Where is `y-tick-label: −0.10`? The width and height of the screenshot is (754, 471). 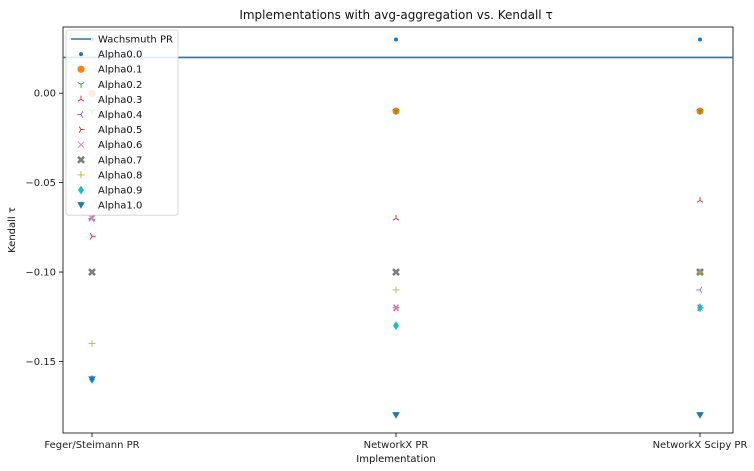
y-tick-label: −0.10 is located at coordinates (40, 273).